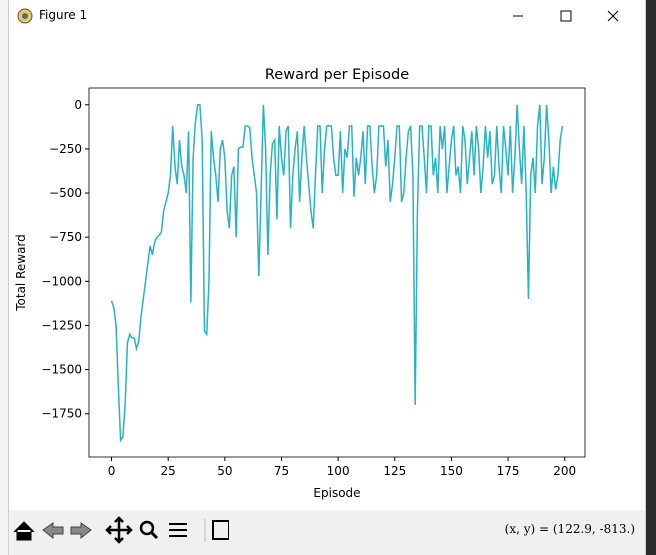 The width and height of the screenshot is (656, 555). Describe the element at coordinates (281, 471) in the screenshot. I see `x-tick-label: 75` at that location.